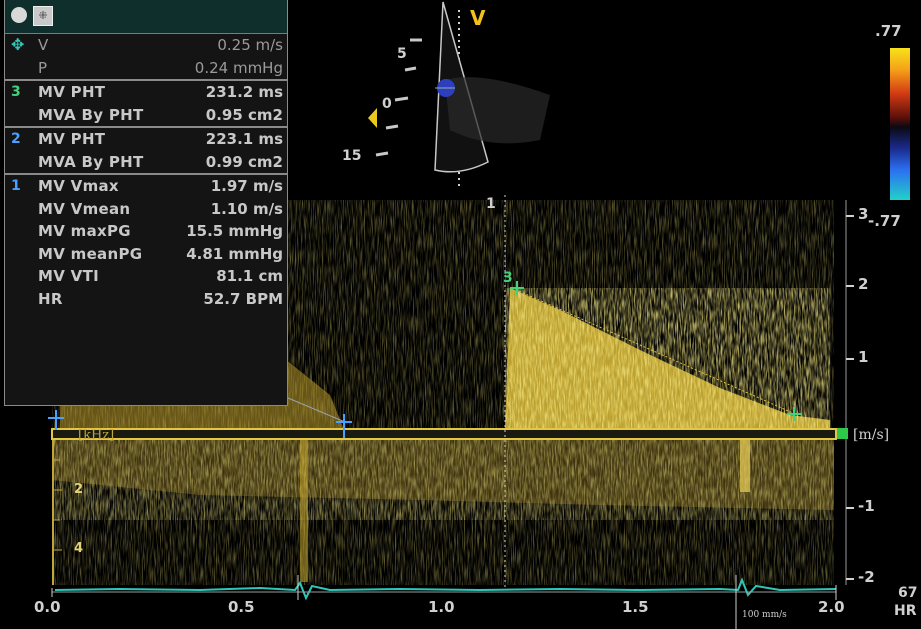 This screenshot has width=921, height=629. What do you see at coordinates (47, 607) in the screenshot?
I see `time-label: 0.0` at bounding box center [47, 607].